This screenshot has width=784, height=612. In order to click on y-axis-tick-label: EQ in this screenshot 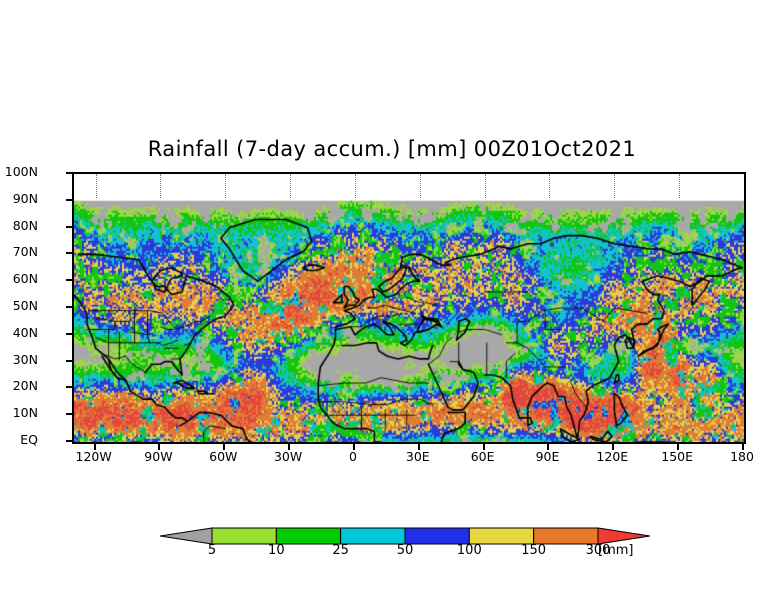, I will do `click(29, 439)`.